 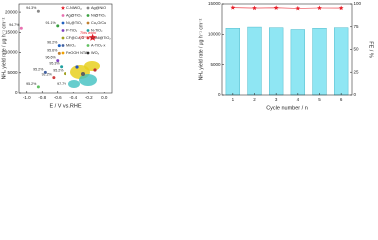 What do you see at coordinates (11, 11) in the screenshot?
I see `y-tick-label: 20000` at bounding box center [11, 11].